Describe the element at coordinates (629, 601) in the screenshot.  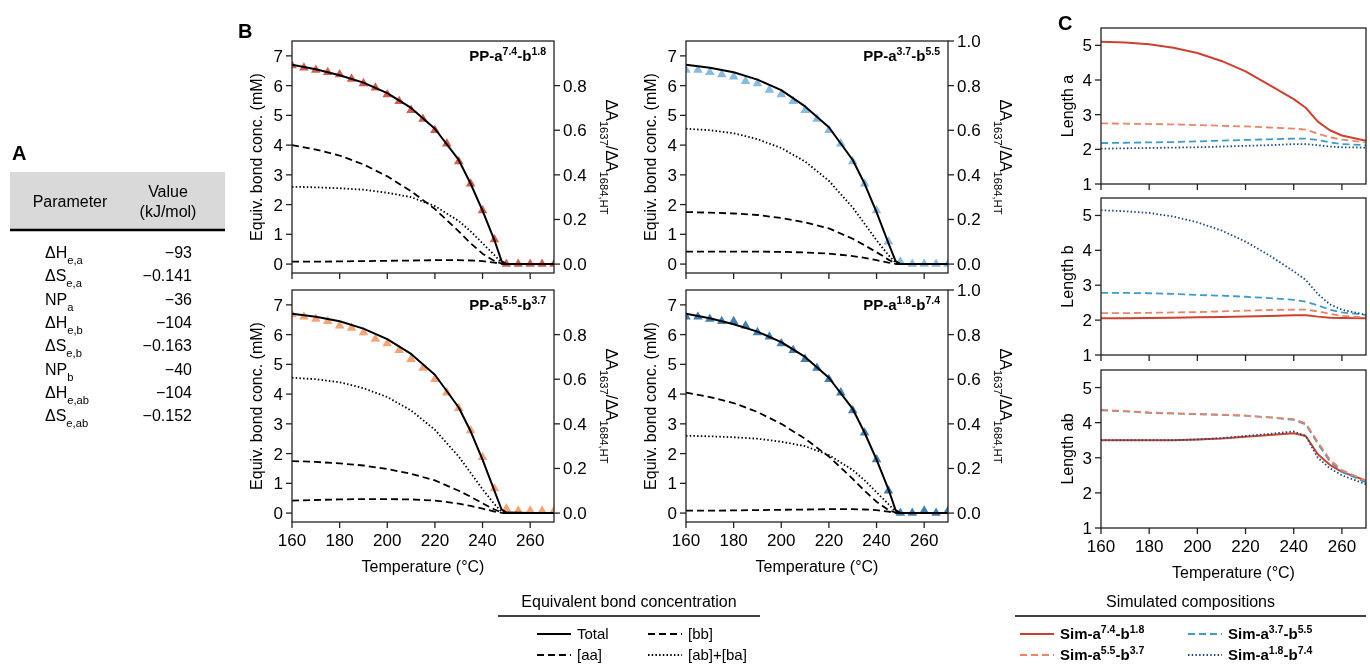
I see `legend-title: Equivalent bond concentration` at that location.